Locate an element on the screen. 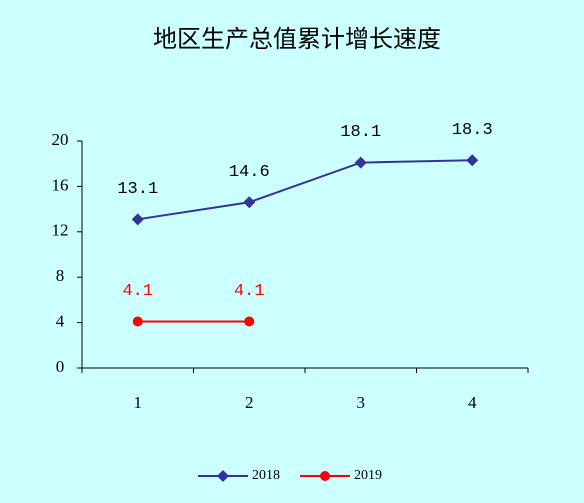 The image size is (584, 503). x-tick-label: 4 is located at coordinates (472, 402).